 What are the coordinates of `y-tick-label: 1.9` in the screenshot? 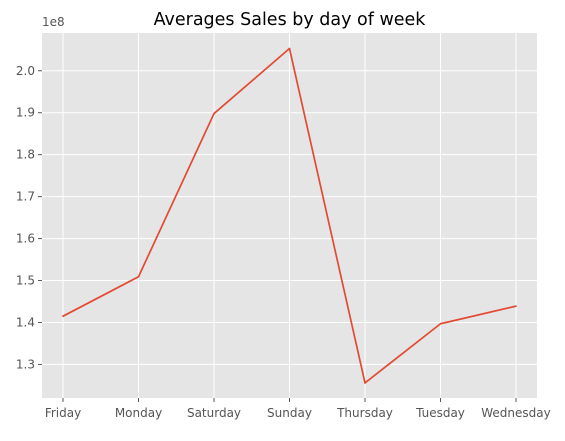 It's located at (25, 113).